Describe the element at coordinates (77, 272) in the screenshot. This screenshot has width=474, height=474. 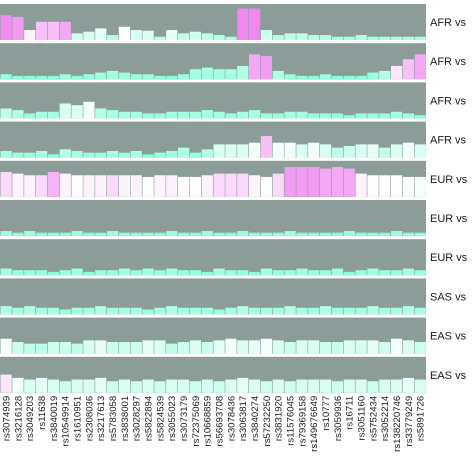
I see `bar-rs1610951` at that location.